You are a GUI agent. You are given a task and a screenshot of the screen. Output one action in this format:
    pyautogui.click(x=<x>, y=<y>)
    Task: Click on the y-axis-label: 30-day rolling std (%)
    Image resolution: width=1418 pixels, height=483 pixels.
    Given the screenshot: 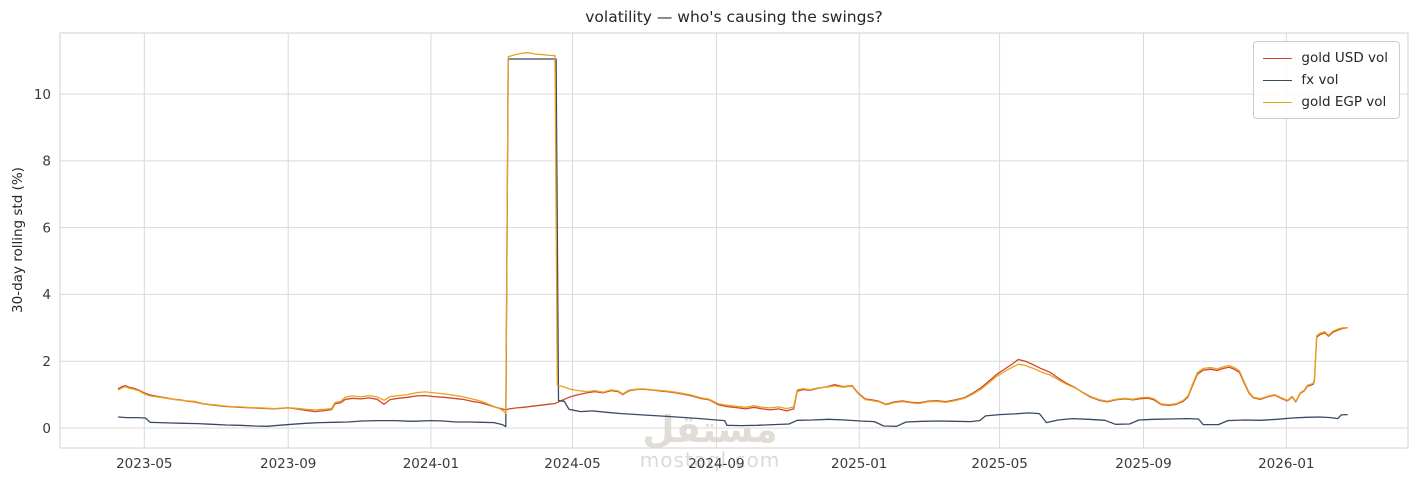 What is the action you would take?
    pyautogui.click(x=18, y=240)
    